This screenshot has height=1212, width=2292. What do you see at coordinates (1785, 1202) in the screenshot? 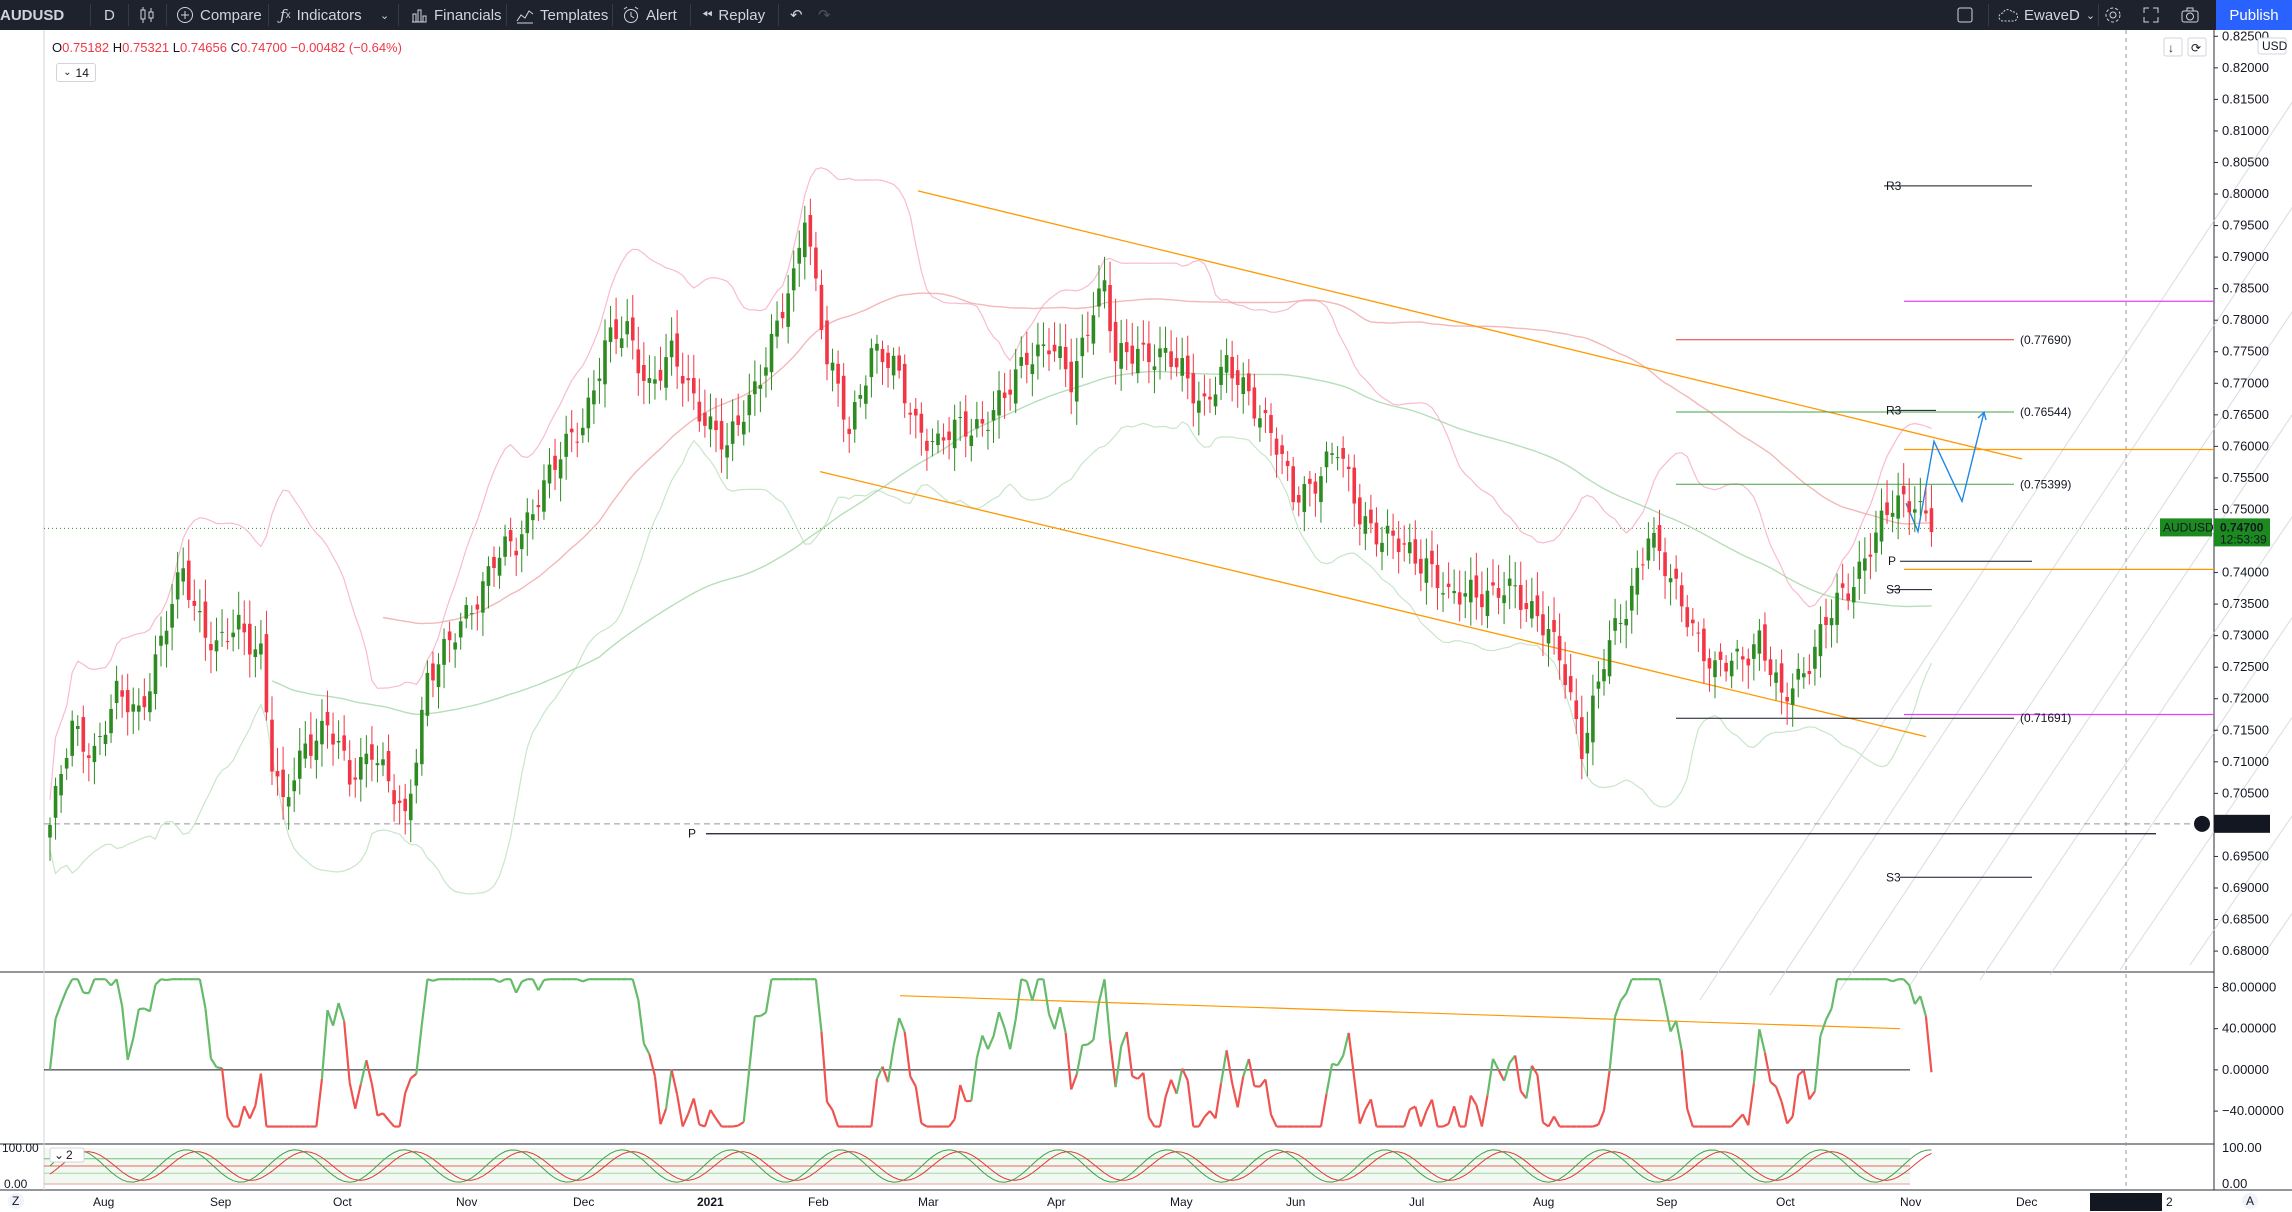
I see `time-tick-label: Oct` at bounding box center [1785, 1202].